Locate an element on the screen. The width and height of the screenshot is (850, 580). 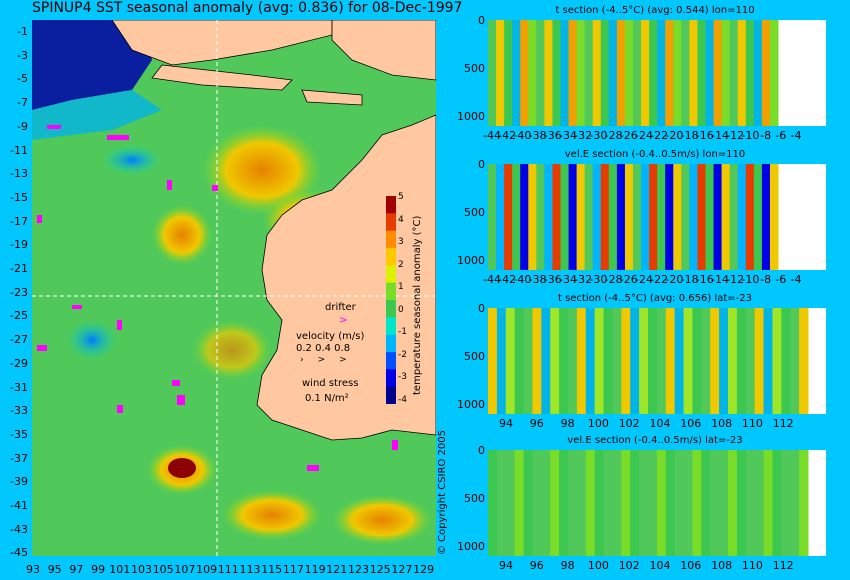
colorbar-tick: -3 is located at coordinates (402, 377).